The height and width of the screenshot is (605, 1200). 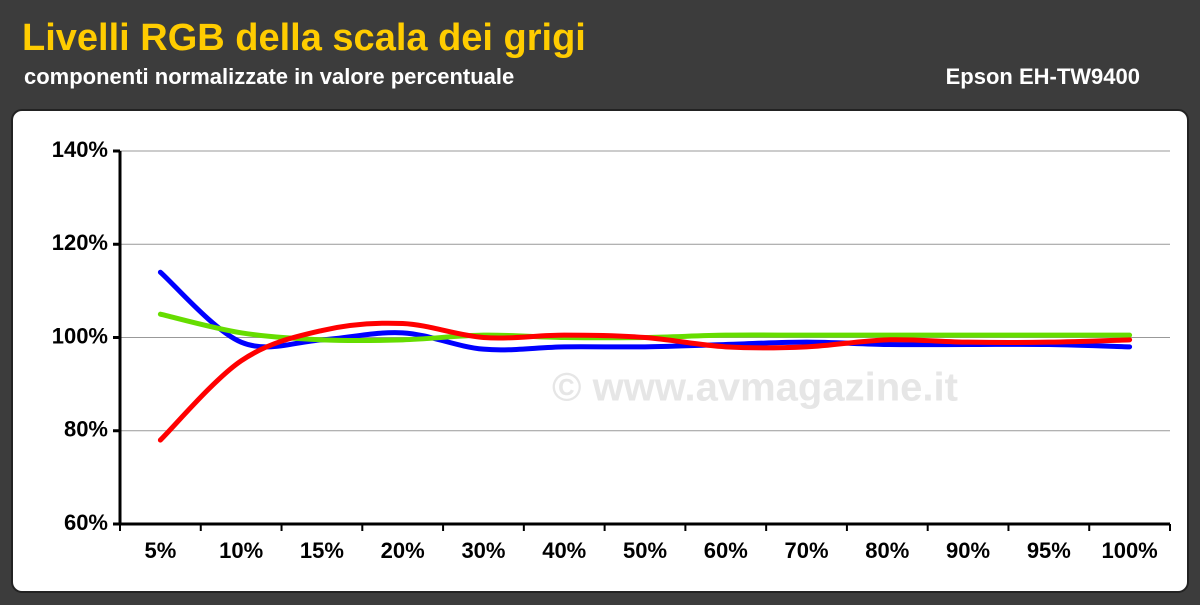 What do you see at coordinates (86, 522) in the screenshot?
I see `y-tick-label: 60%` at bounding box center [86, 522].